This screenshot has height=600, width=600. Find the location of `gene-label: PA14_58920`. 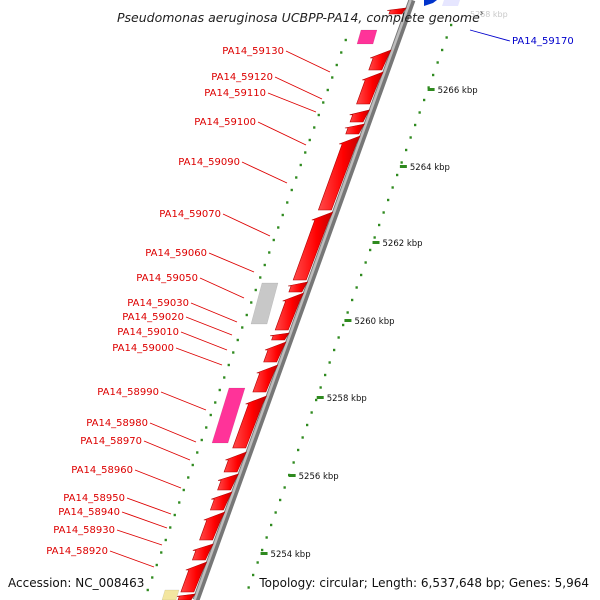

gene-label: PA14_58920 is located at coordinates (77, 551).